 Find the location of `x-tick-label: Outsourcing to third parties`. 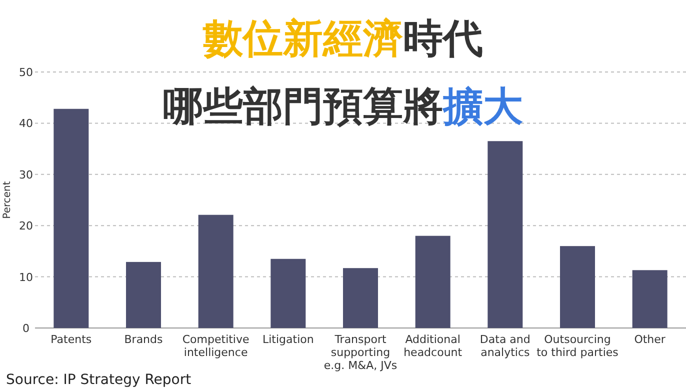

x-tick-label: Outsourcing to third parties is located at coordinates (577, 346).